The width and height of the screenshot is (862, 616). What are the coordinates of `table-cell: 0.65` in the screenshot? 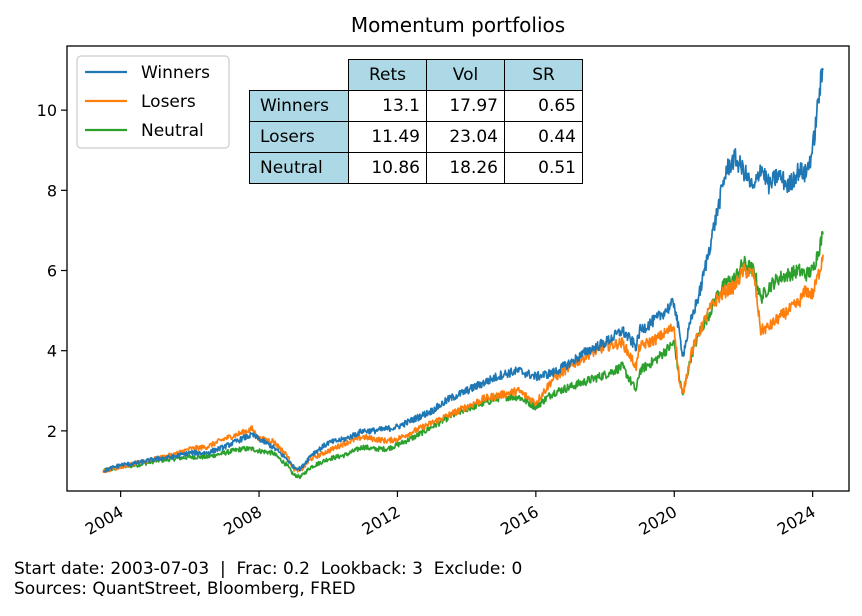 It's located at (543, 106).